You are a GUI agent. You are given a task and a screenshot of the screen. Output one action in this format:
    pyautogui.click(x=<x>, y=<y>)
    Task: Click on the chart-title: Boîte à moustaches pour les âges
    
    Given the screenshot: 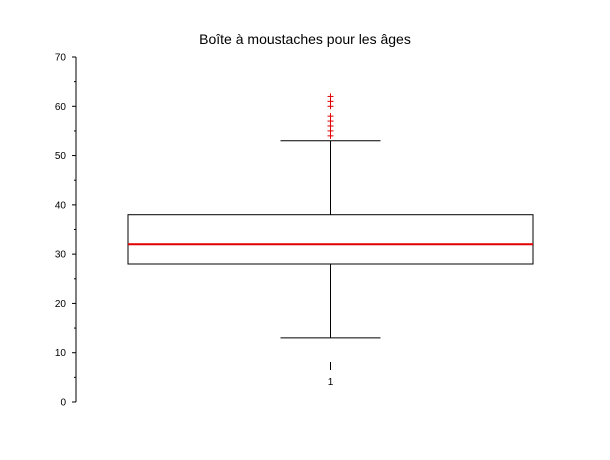 What is the action you would take?
    pyautogui.click(x=305, y=39)
    